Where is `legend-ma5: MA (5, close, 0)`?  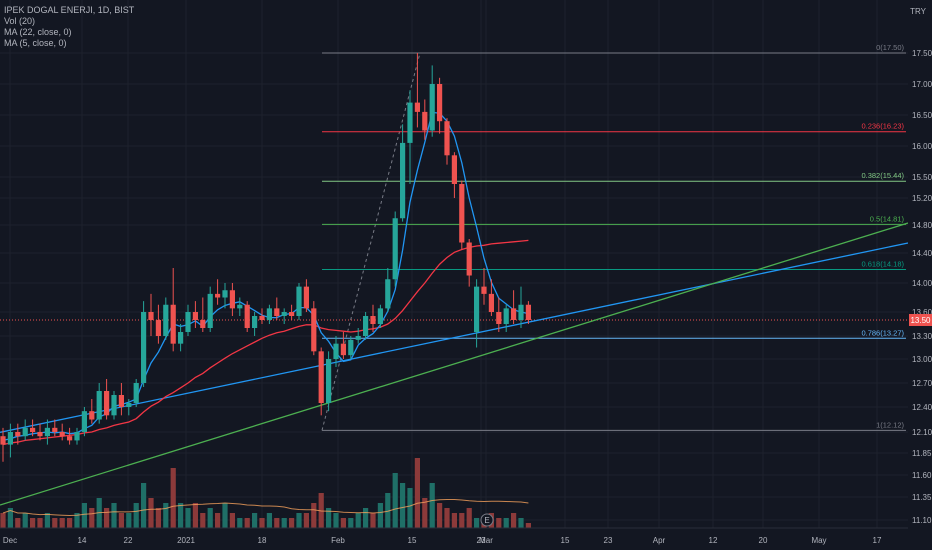
legend-ma5: MA (5, close, 0) is located at coordinates (35, 43).